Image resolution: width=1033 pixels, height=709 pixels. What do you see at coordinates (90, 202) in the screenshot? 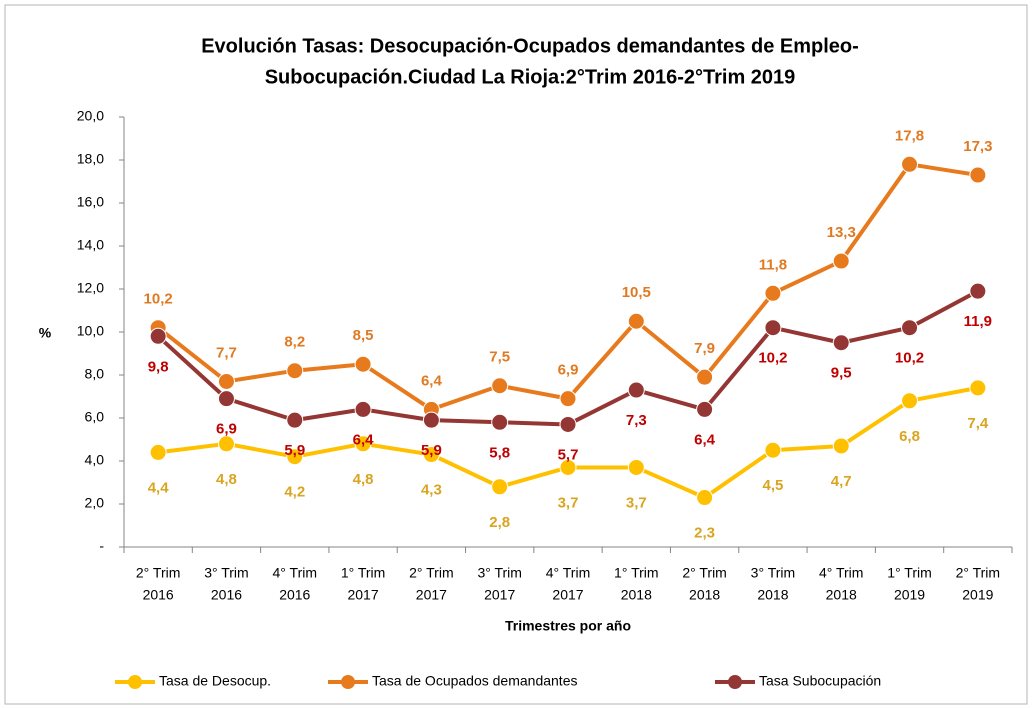
I see `y-tick-label: 16,0` at bounding box center [90, 202].